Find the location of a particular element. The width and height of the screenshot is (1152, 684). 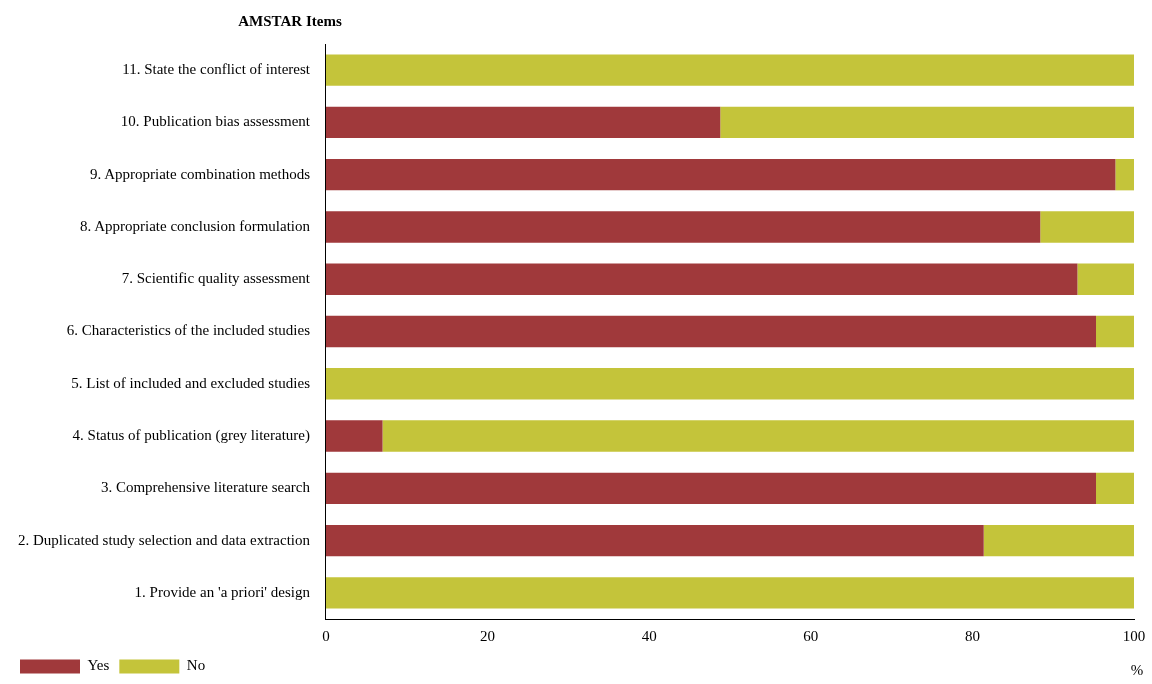

legend-label: Yes is located at coordinates (98, 665).